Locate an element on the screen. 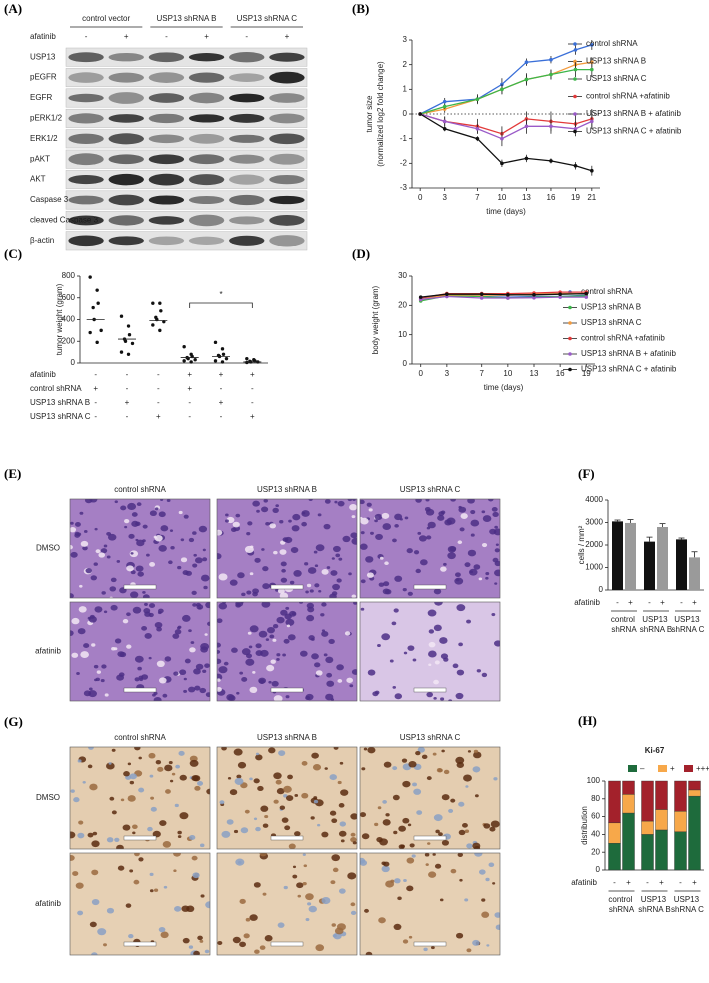  significance-bracket is located at coordinates (221, 305).